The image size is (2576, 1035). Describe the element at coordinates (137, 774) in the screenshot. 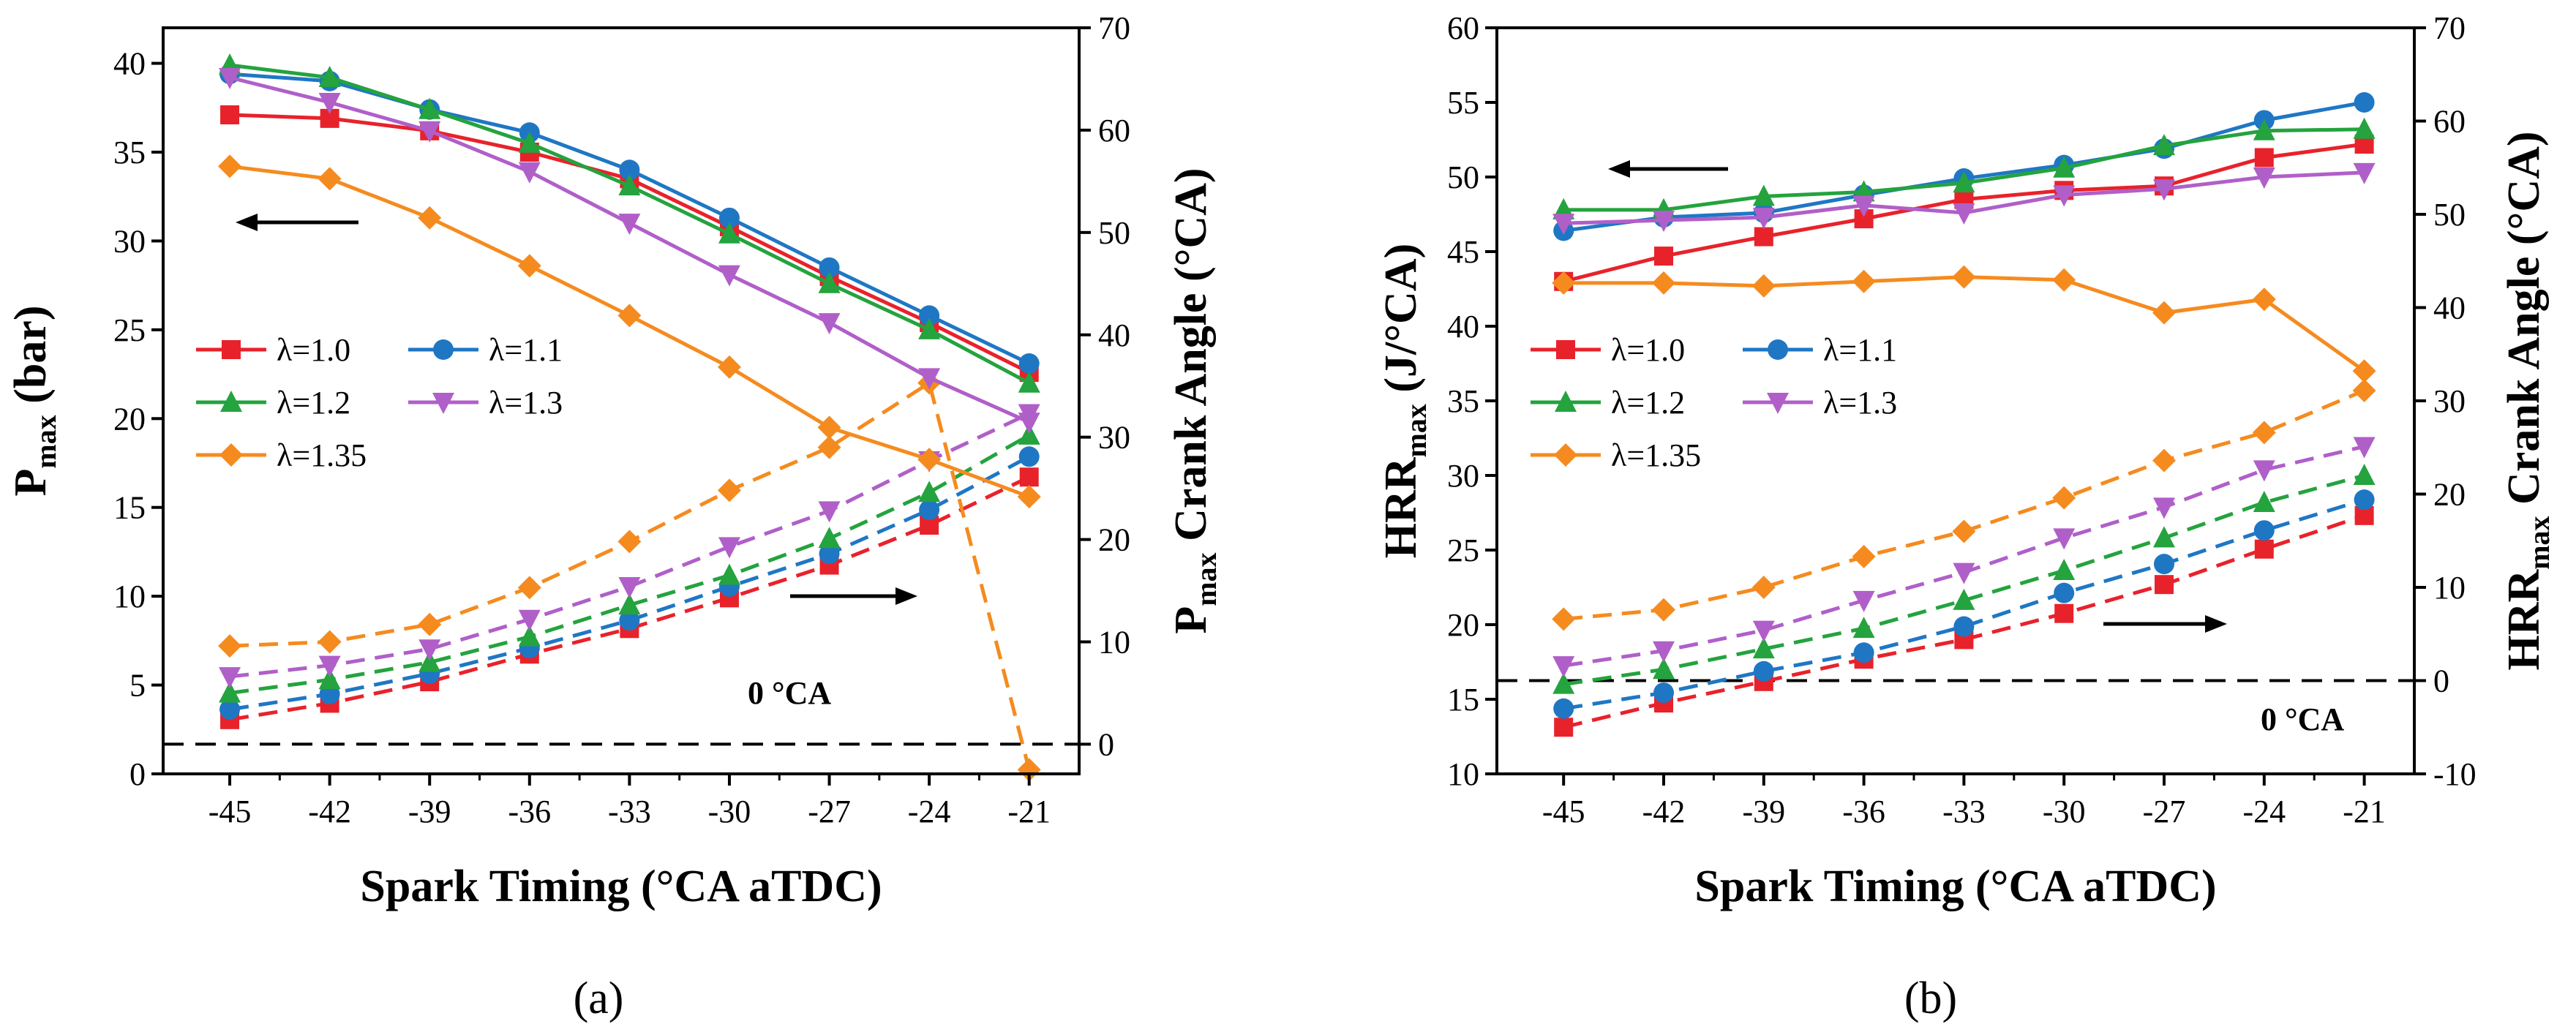

I see `y-left-tick-label-0: 0` at that location.